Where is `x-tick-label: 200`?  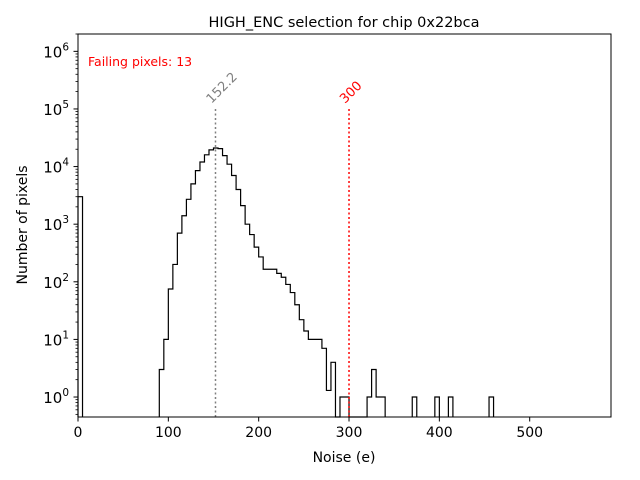
x-tick-label: 200 is located at coordinates (258, 433).